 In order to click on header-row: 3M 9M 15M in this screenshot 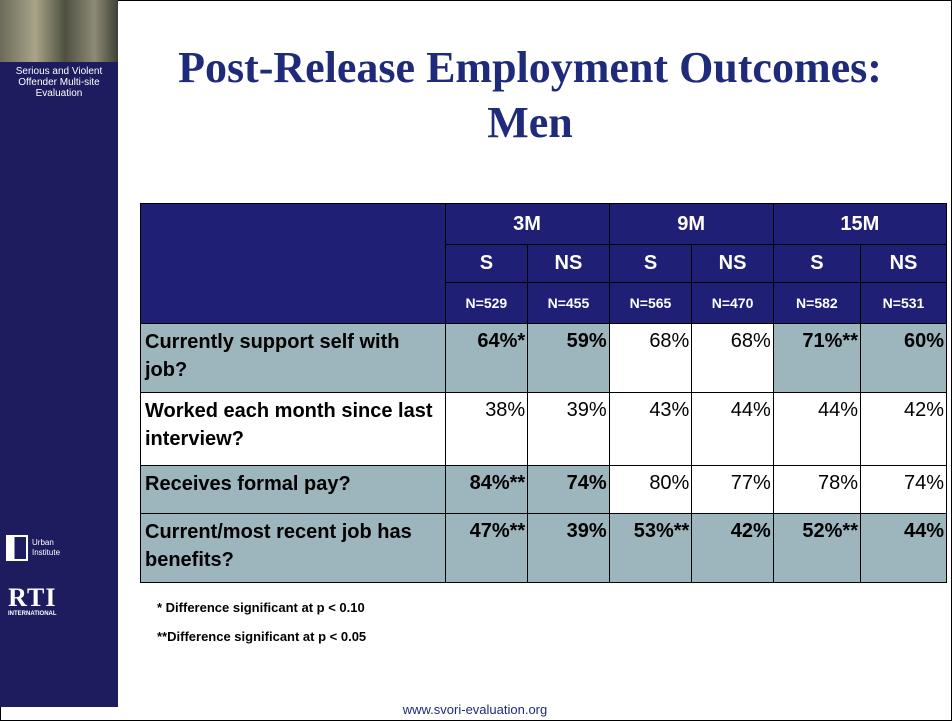, I will do `click(544, 263)`.